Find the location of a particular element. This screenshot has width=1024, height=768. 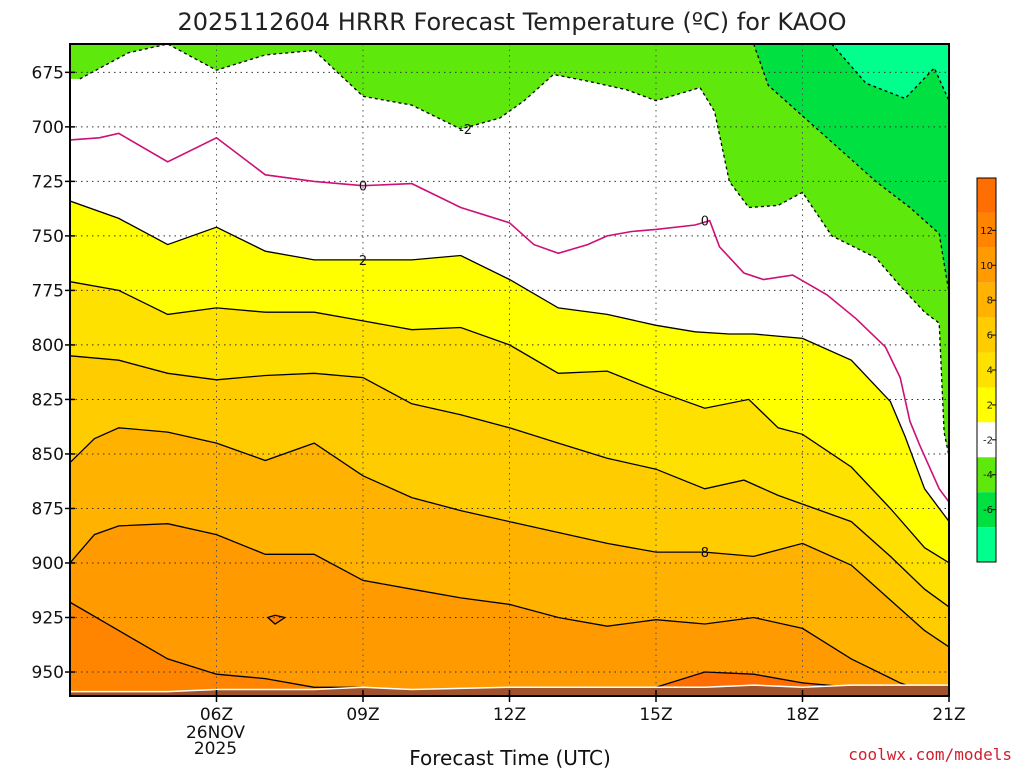

colorbar-label: 12 is located at coordinates (986, 231).